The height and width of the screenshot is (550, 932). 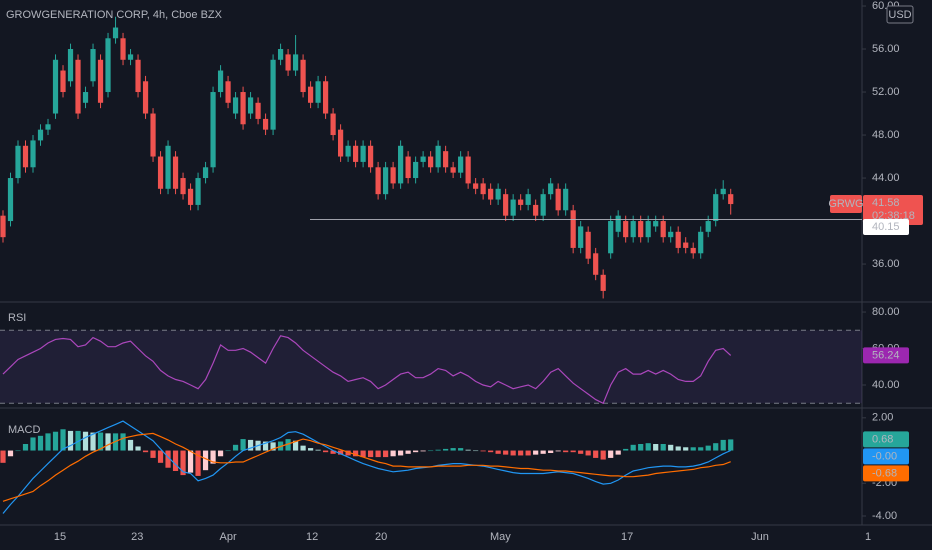 I want to click on y-tick-label: 48.00, so click(x=886, y=135).